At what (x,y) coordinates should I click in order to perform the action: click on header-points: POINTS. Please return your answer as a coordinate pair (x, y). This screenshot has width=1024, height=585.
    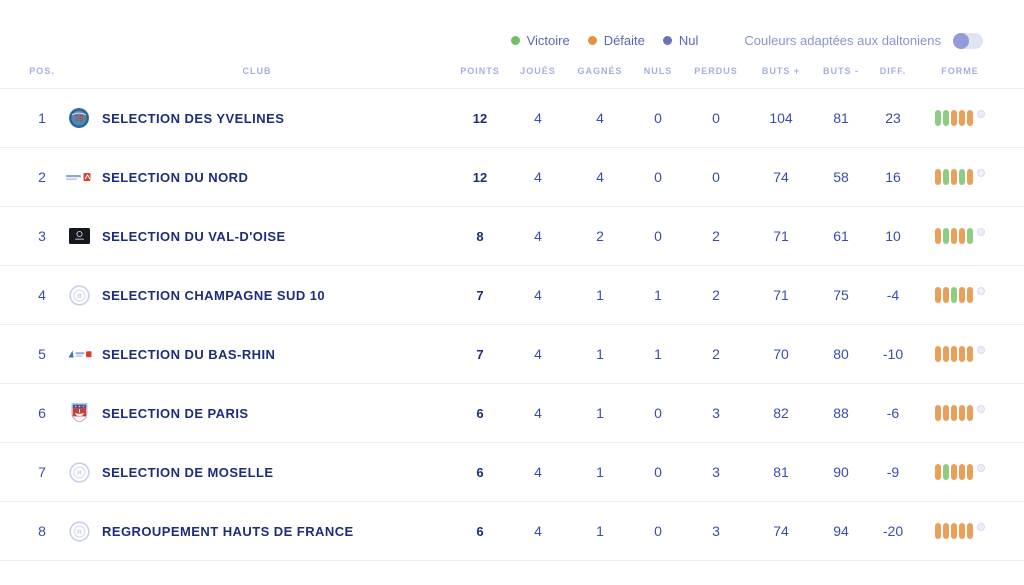
    Looking at the image, I should click on (480, 71).